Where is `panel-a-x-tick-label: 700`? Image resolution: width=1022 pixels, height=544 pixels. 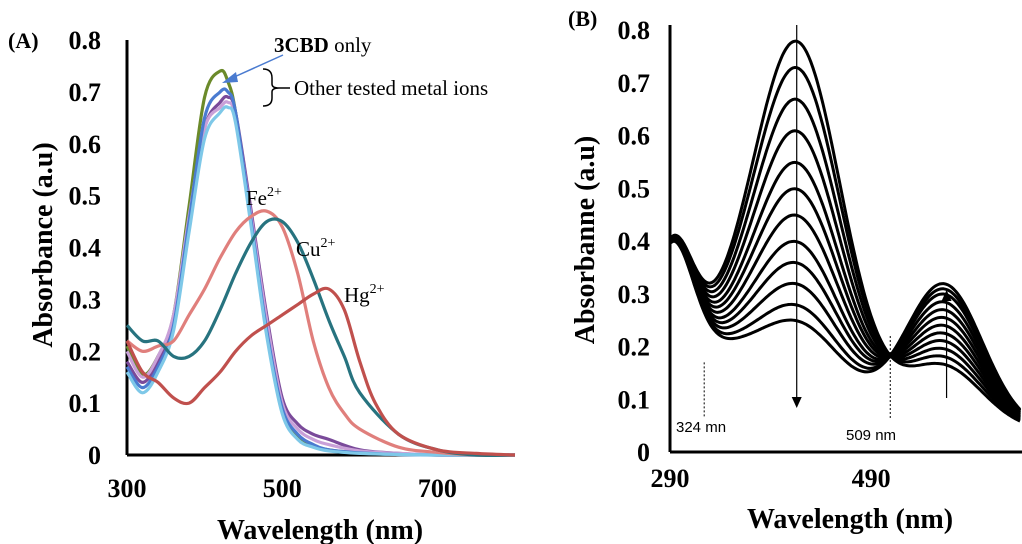 panel-a-x-tick-label: 700 is located at coordinates (437, 488).